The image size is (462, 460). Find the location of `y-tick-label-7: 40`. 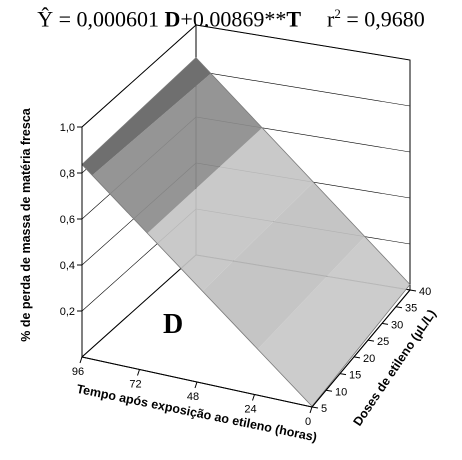

y-tick-label-7: 40 is located at coordinates (425, 292).